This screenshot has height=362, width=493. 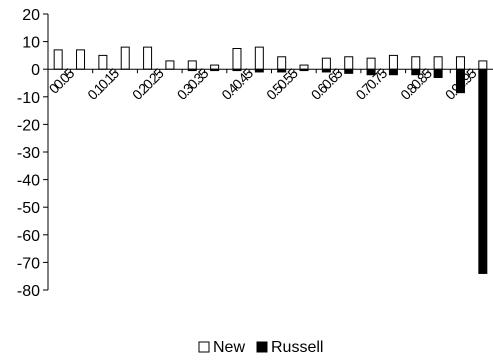 I want to click on y-tick-label: -20, so click(x=28, y=125).